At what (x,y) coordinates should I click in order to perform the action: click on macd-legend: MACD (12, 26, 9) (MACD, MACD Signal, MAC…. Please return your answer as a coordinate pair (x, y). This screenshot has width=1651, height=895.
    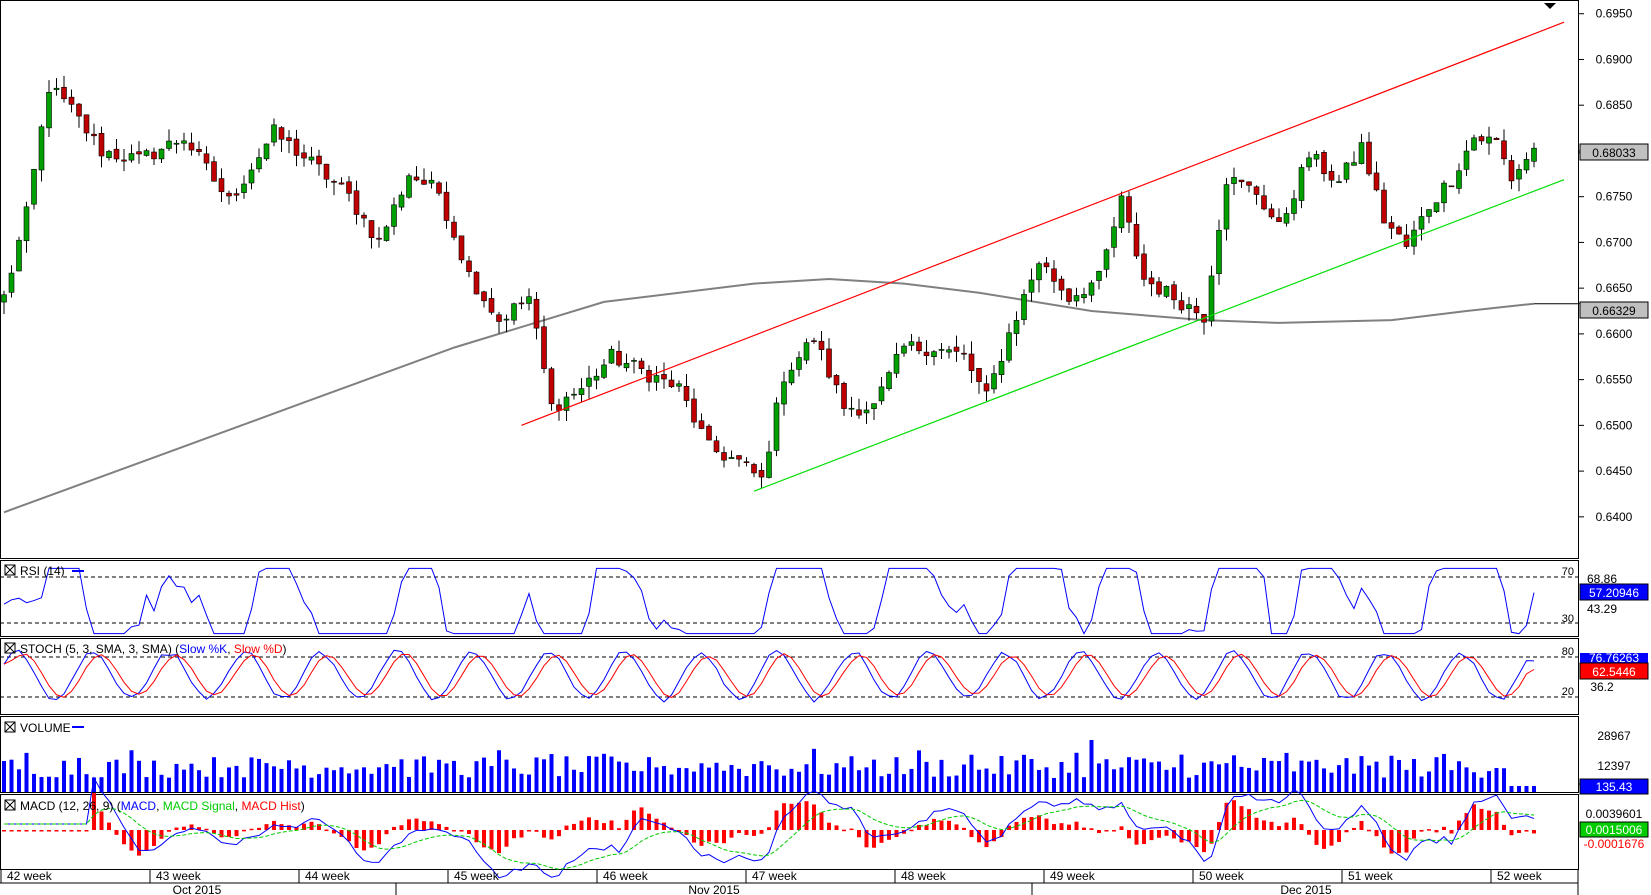
    Looking at the image, I should click on (154, 806).